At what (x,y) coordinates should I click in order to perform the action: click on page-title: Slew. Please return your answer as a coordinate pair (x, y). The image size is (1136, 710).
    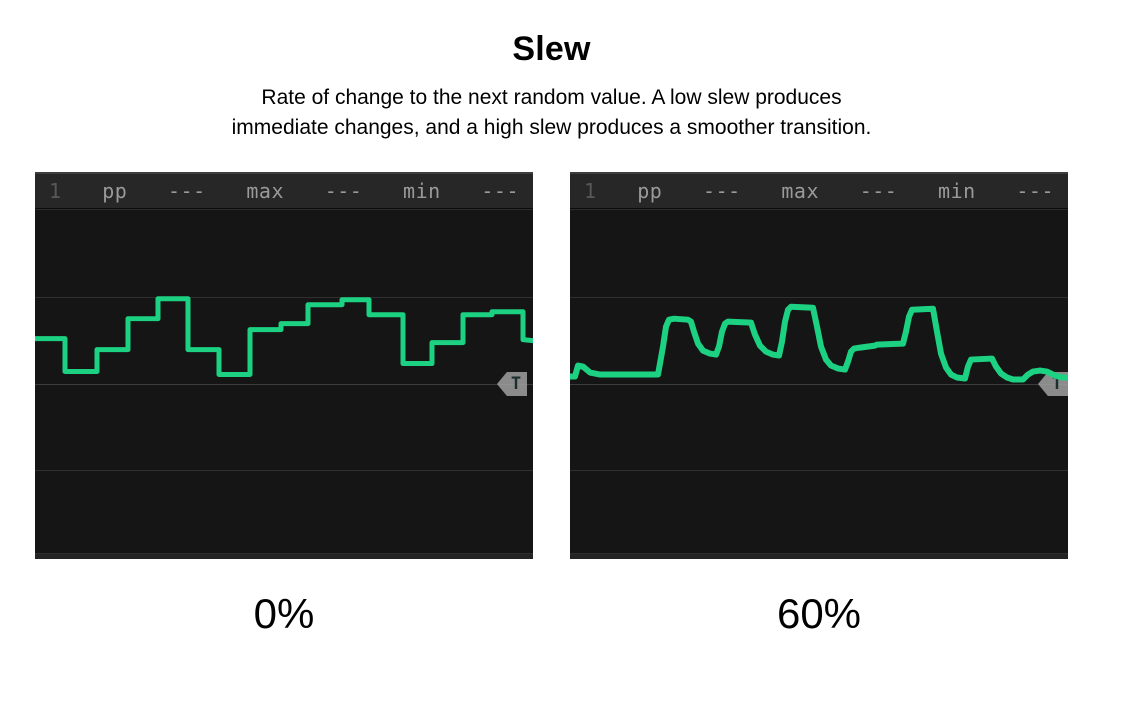
    Looking at the image, I should click on (551, 49).